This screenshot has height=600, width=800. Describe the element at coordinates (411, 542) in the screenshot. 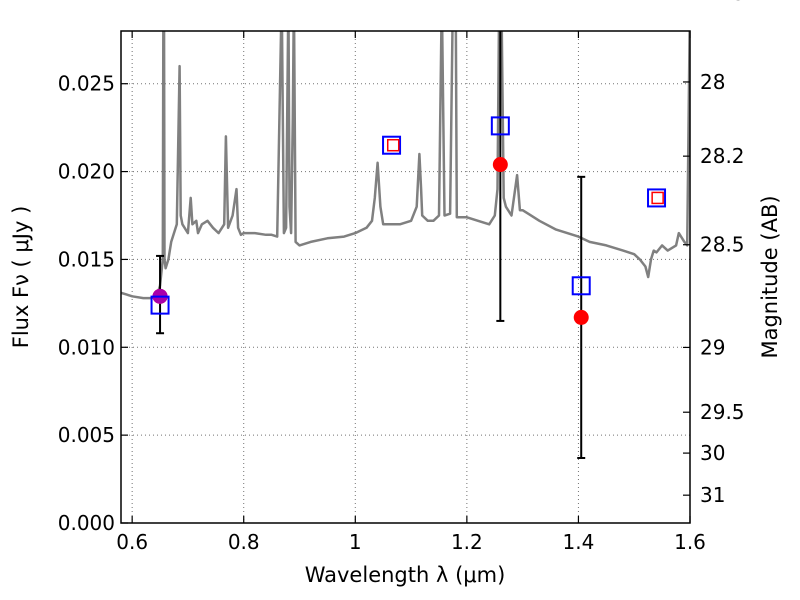

I see `x-tick-labels: 0.6 0.8 1 1.2 1.4 1.6` at that location.